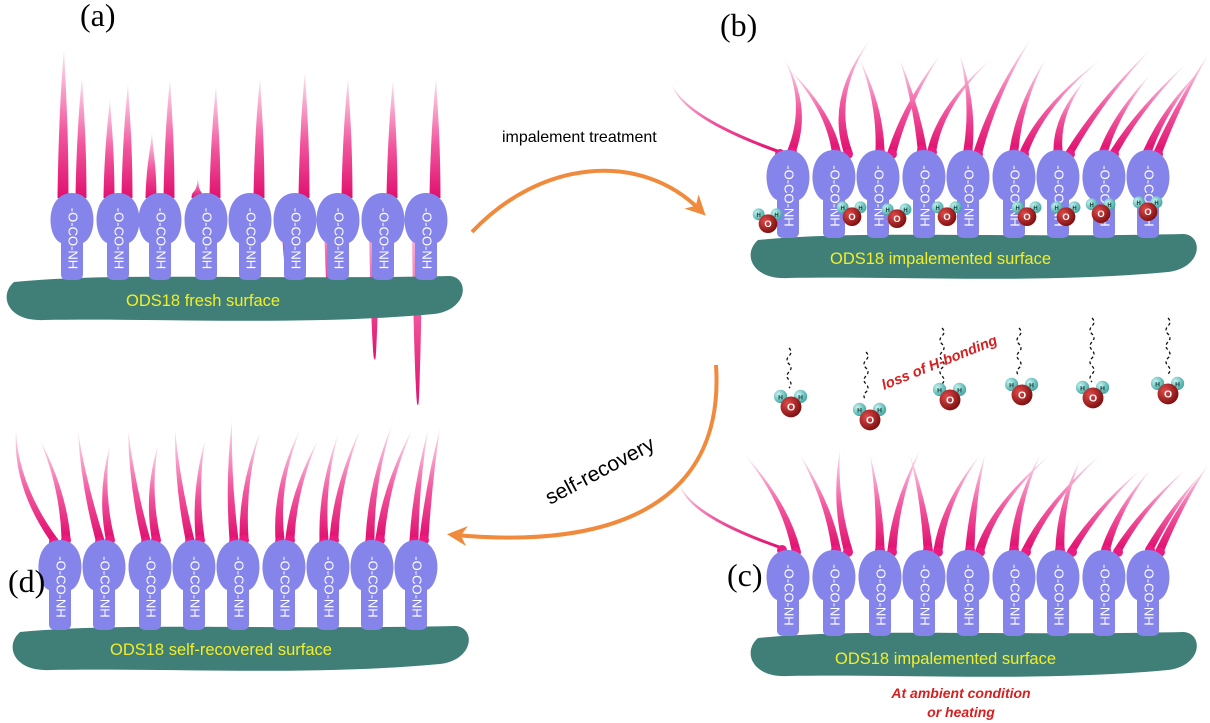 The width and height of the screenshot is (1210, 723). I want to click on substrate-c, so click(973, 654).